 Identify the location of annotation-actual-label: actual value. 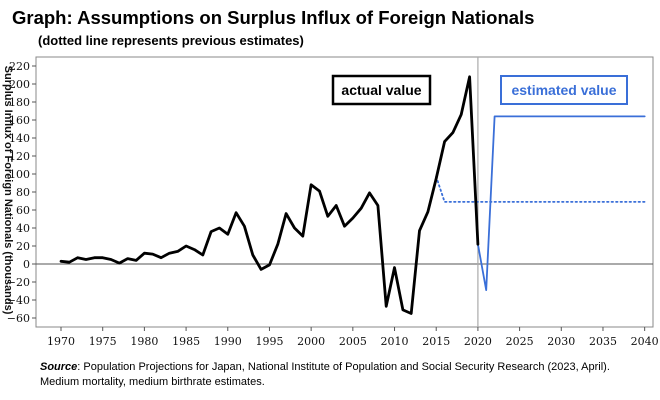
(381, 90).